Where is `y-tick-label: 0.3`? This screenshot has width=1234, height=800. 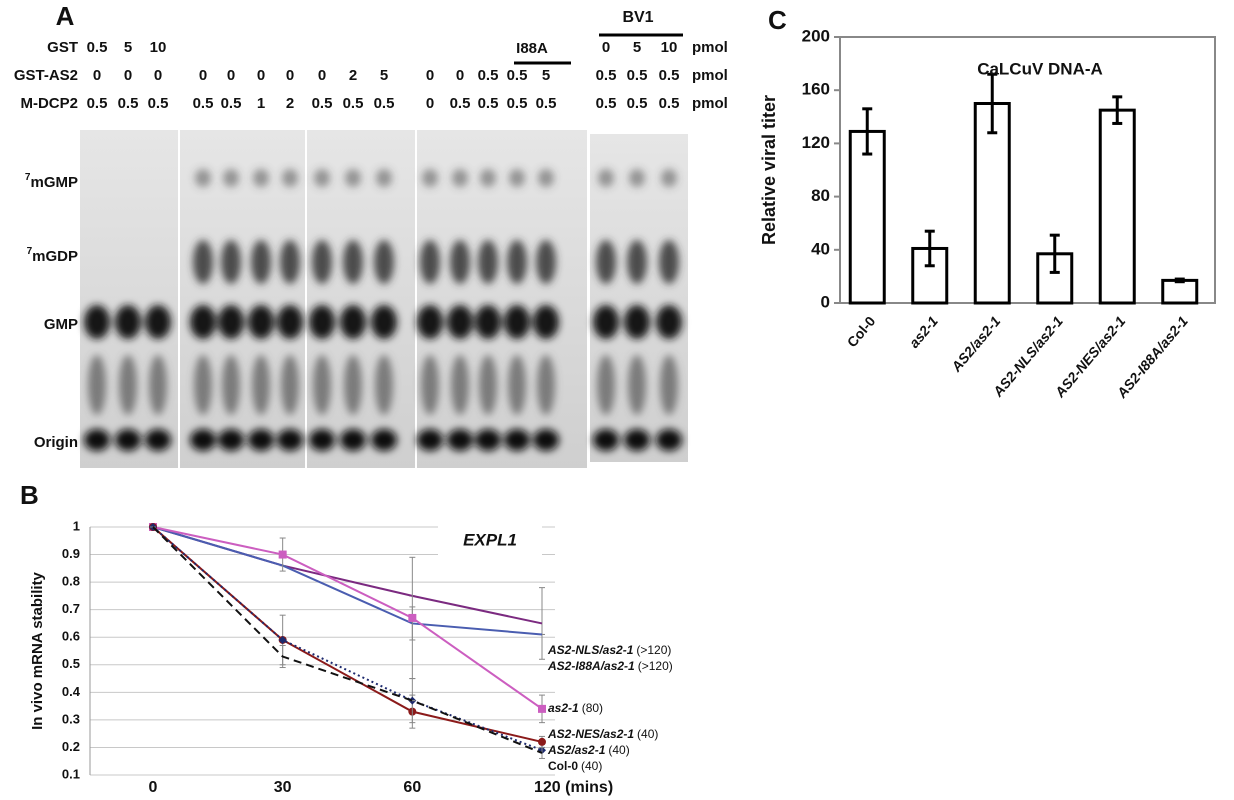 y-tick-label: 0.3 is located at coordinates (71, 718).